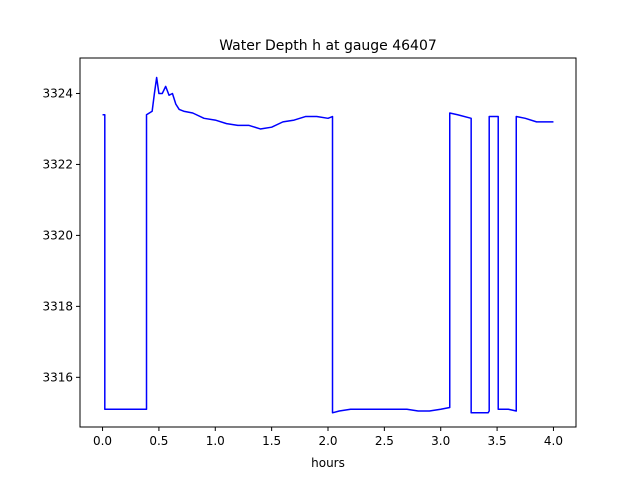 This screenshot has width=640, height=480. I want to click on x-tick-label: 4.0, so click(553, 441).